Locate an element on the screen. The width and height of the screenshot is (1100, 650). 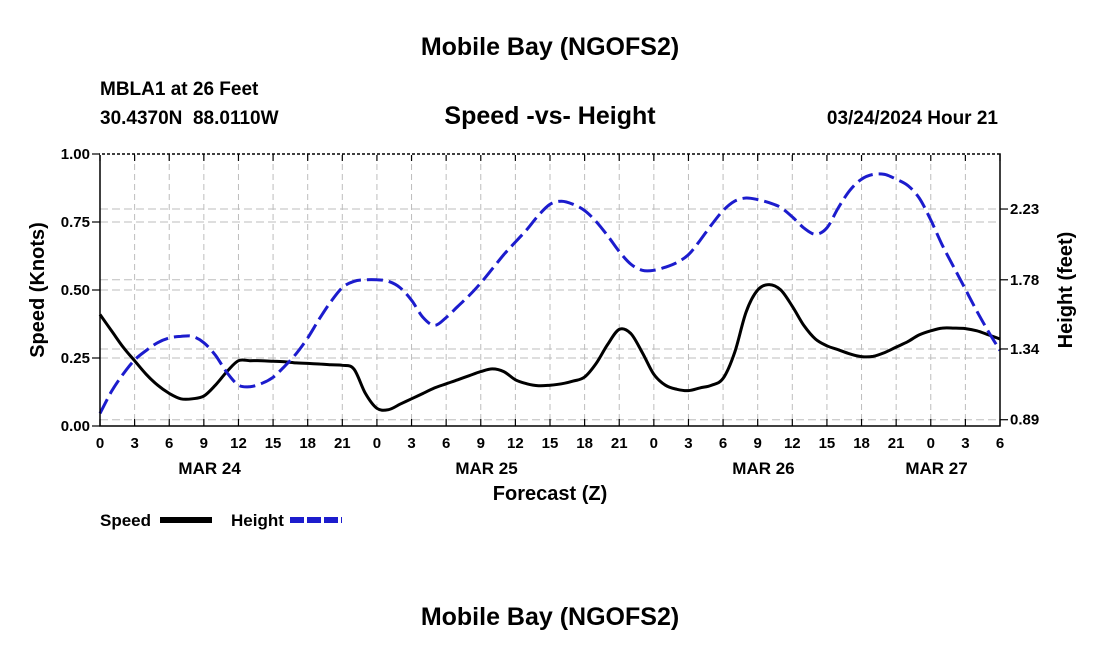
y-axis-label-left: Speed (Knots) is located at coordinates (38, 290).